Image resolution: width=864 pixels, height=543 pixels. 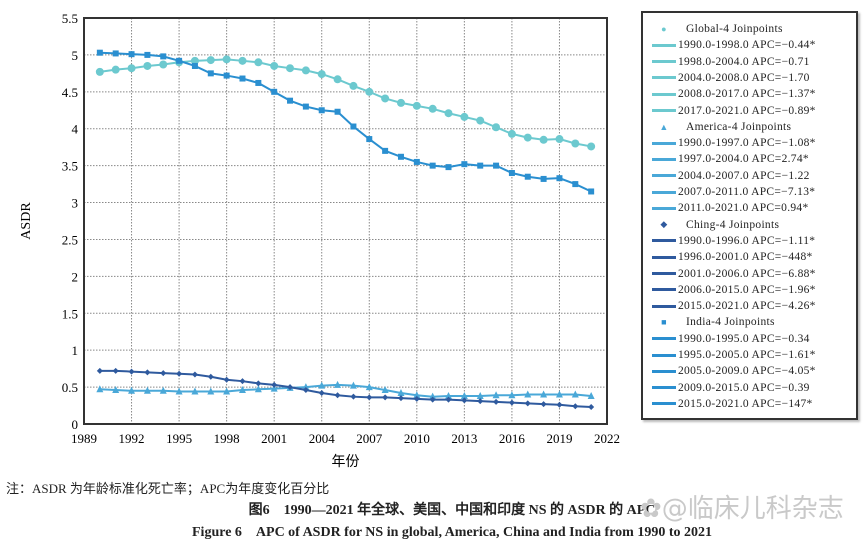 I want to click on x-tick-label: 1992, so click(x=132, y=438).